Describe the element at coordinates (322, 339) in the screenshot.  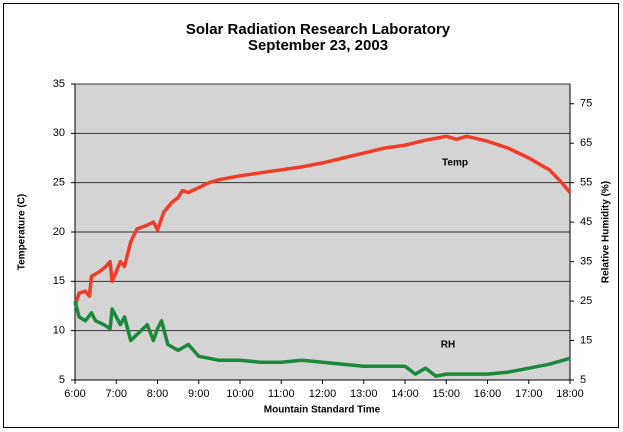
I see `series-line` at that location.